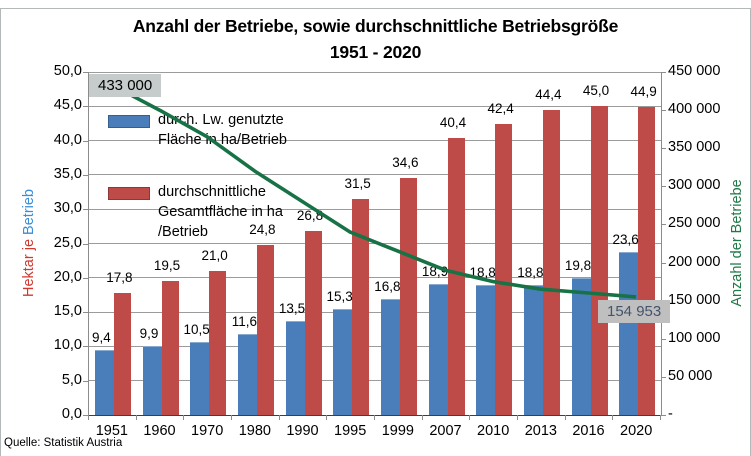 The height and width of the screenshot is (456, 751). Describe the element at coordinates (435, 272) in the screenshot. I see `bar-value-label-blue: 18,9` at that location.